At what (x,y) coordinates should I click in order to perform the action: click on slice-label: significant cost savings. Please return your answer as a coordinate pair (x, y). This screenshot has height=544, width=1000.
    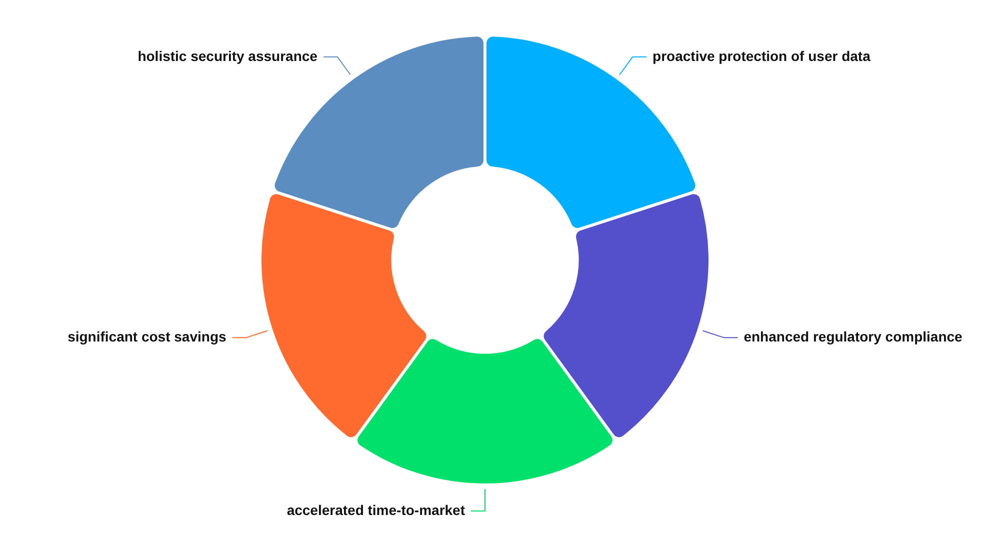
    Looking at the image, I should click on (147, 336).